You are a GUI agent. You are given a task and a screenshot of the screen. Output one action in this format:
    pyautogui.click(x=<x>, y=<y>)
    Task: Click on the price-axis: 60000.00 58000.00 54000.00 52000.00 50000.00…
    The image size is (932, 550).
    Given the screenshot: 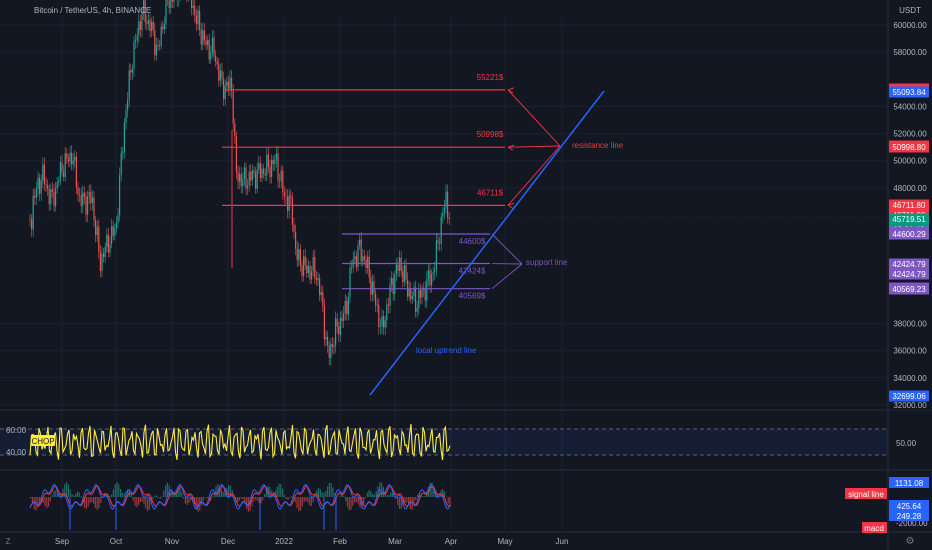 What is the action you would take?
    pyautogui.click(x=910, y=205)
    